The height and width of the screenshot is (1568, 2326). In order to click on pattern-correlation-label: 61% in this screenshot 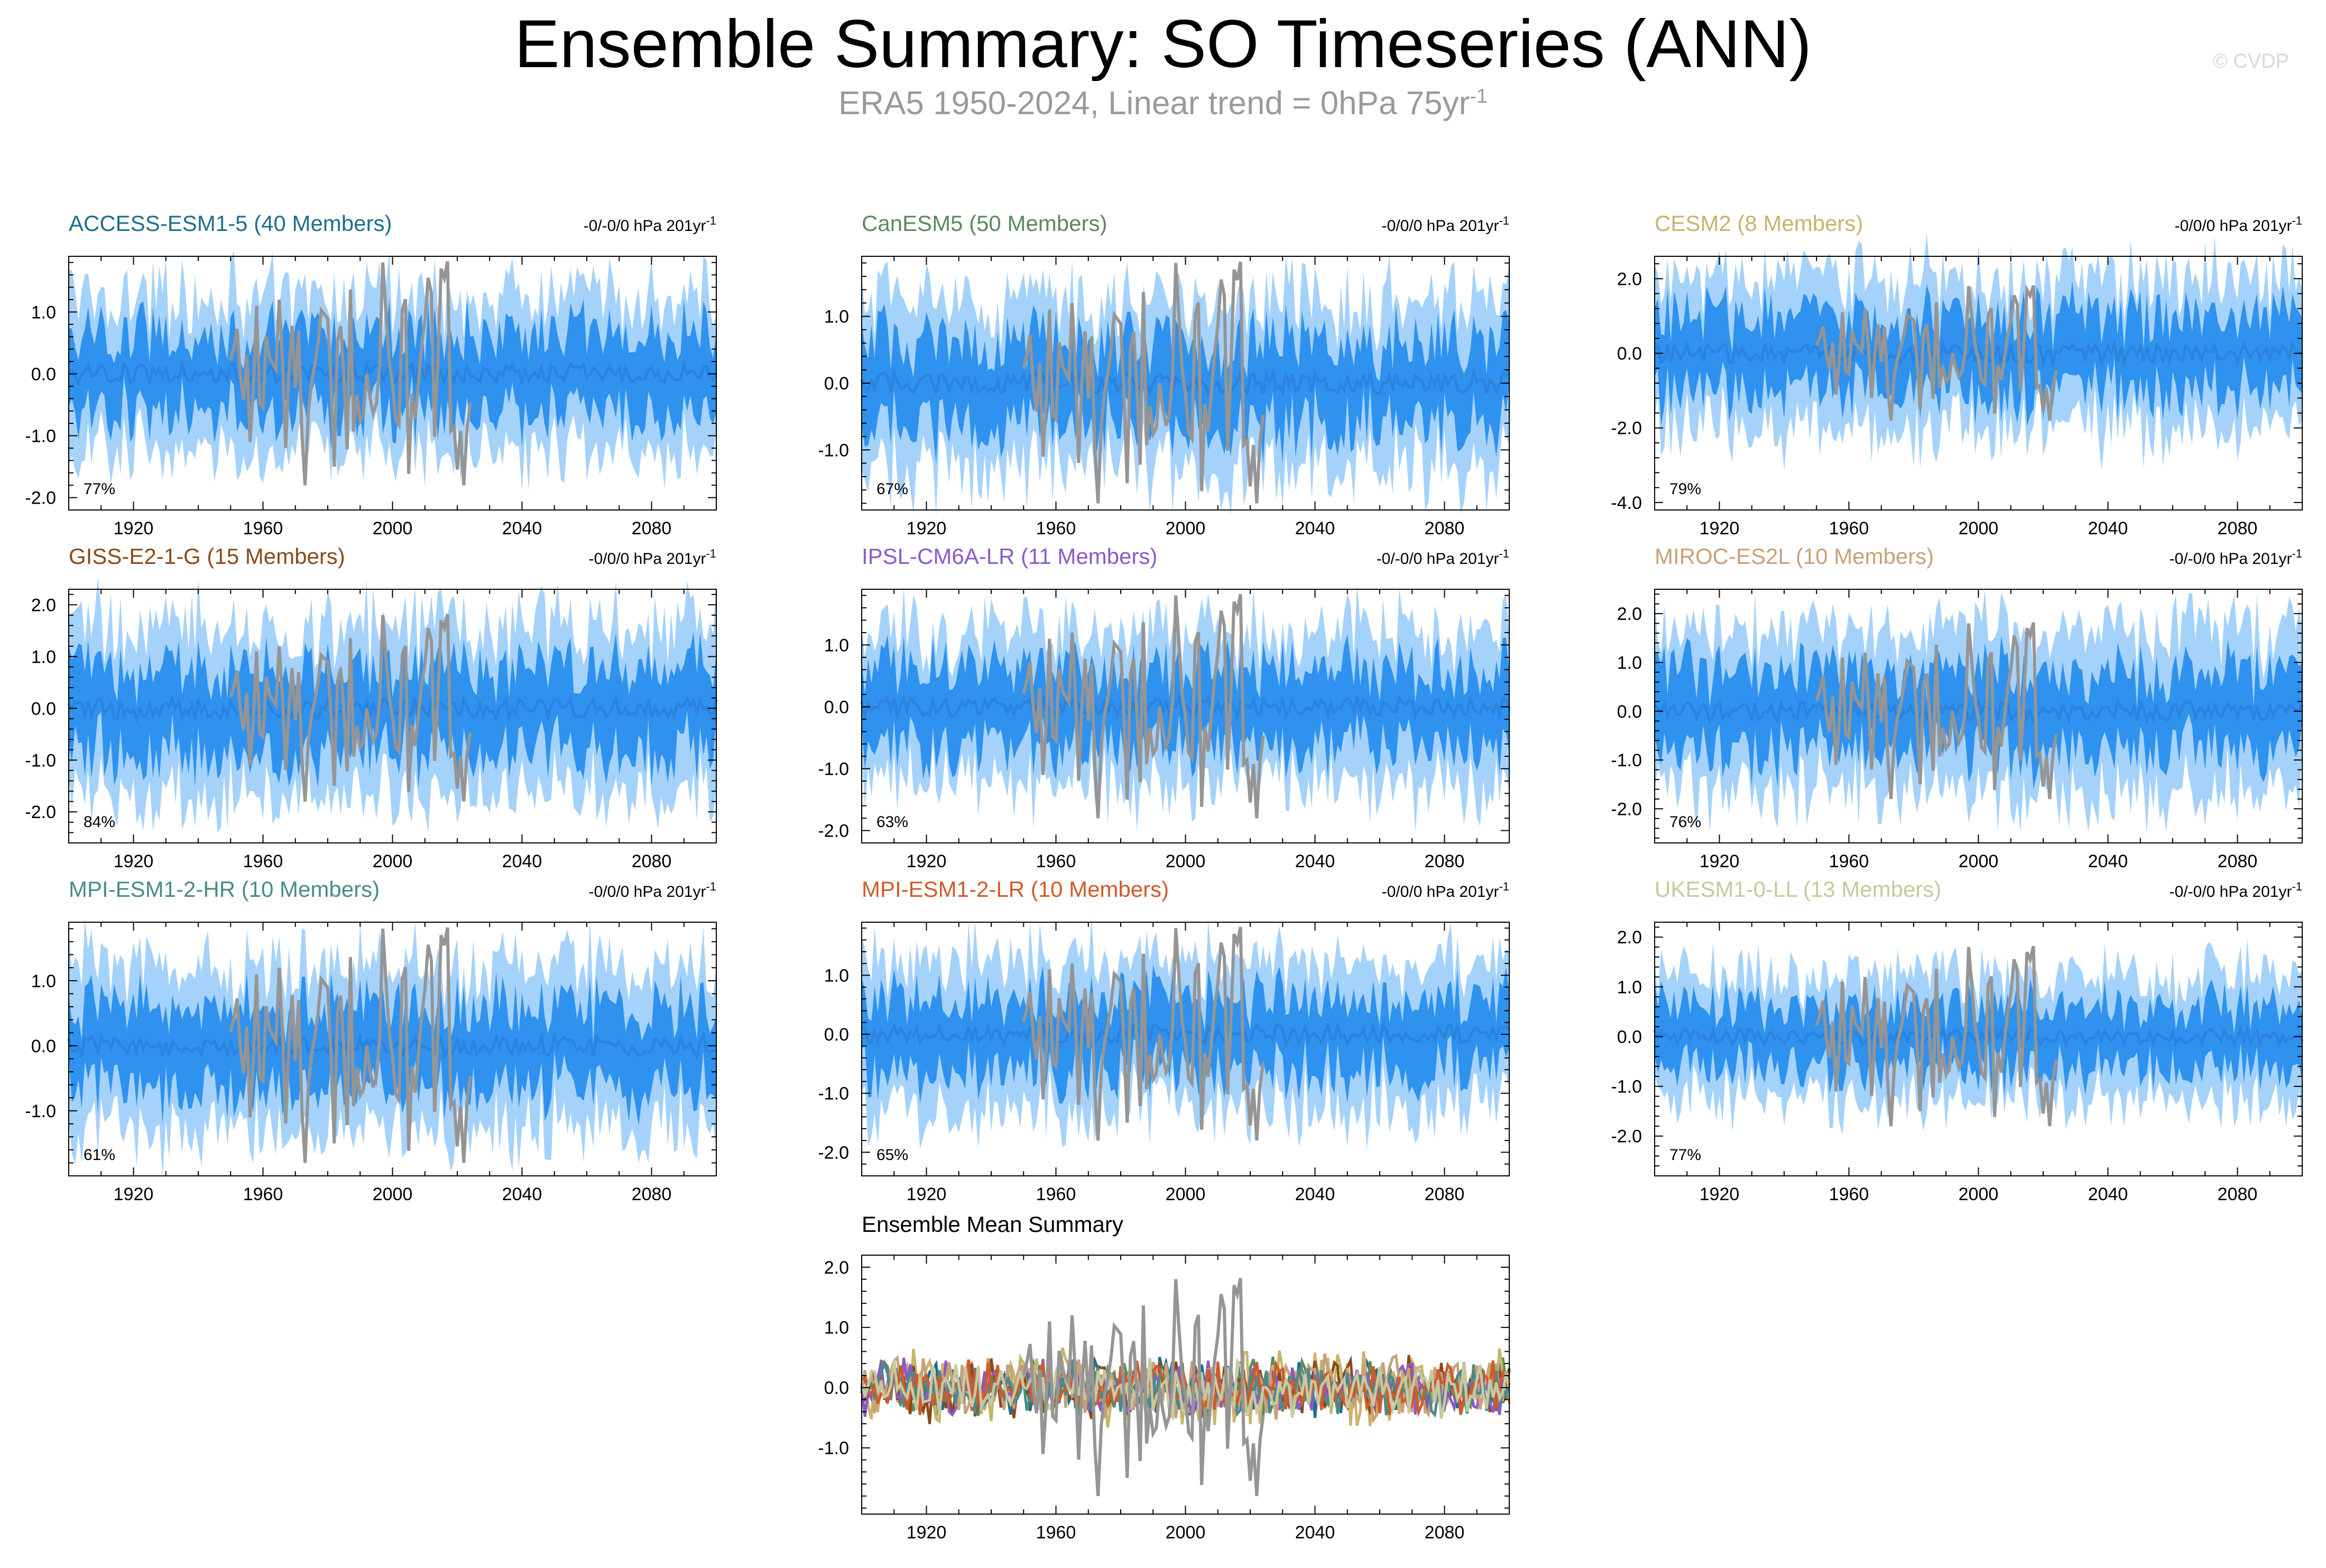, I will do `click(100, 1155)`.